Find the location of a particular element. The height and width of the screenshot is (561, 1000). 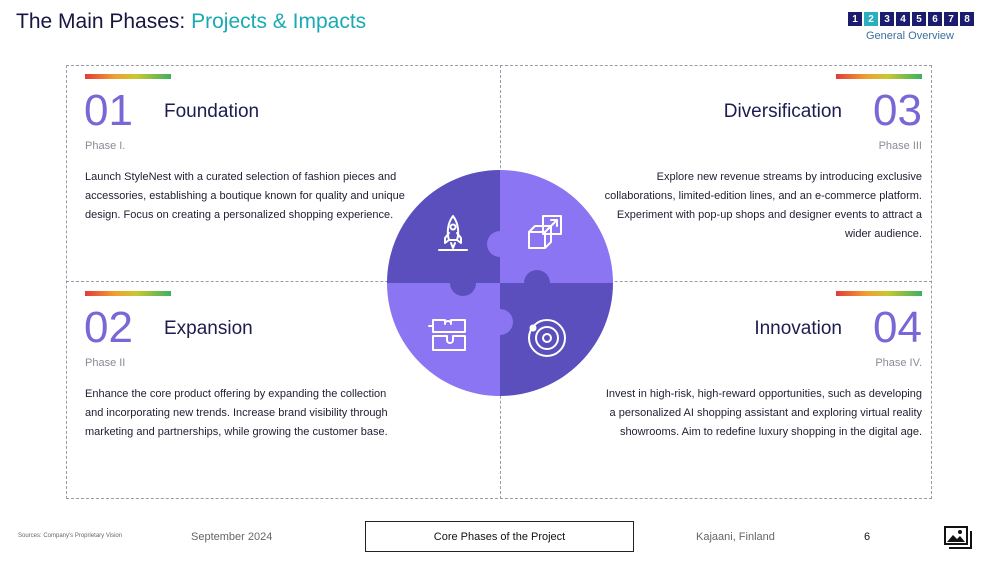

footer-page-number: 6 is located at coordinates (867, 537).